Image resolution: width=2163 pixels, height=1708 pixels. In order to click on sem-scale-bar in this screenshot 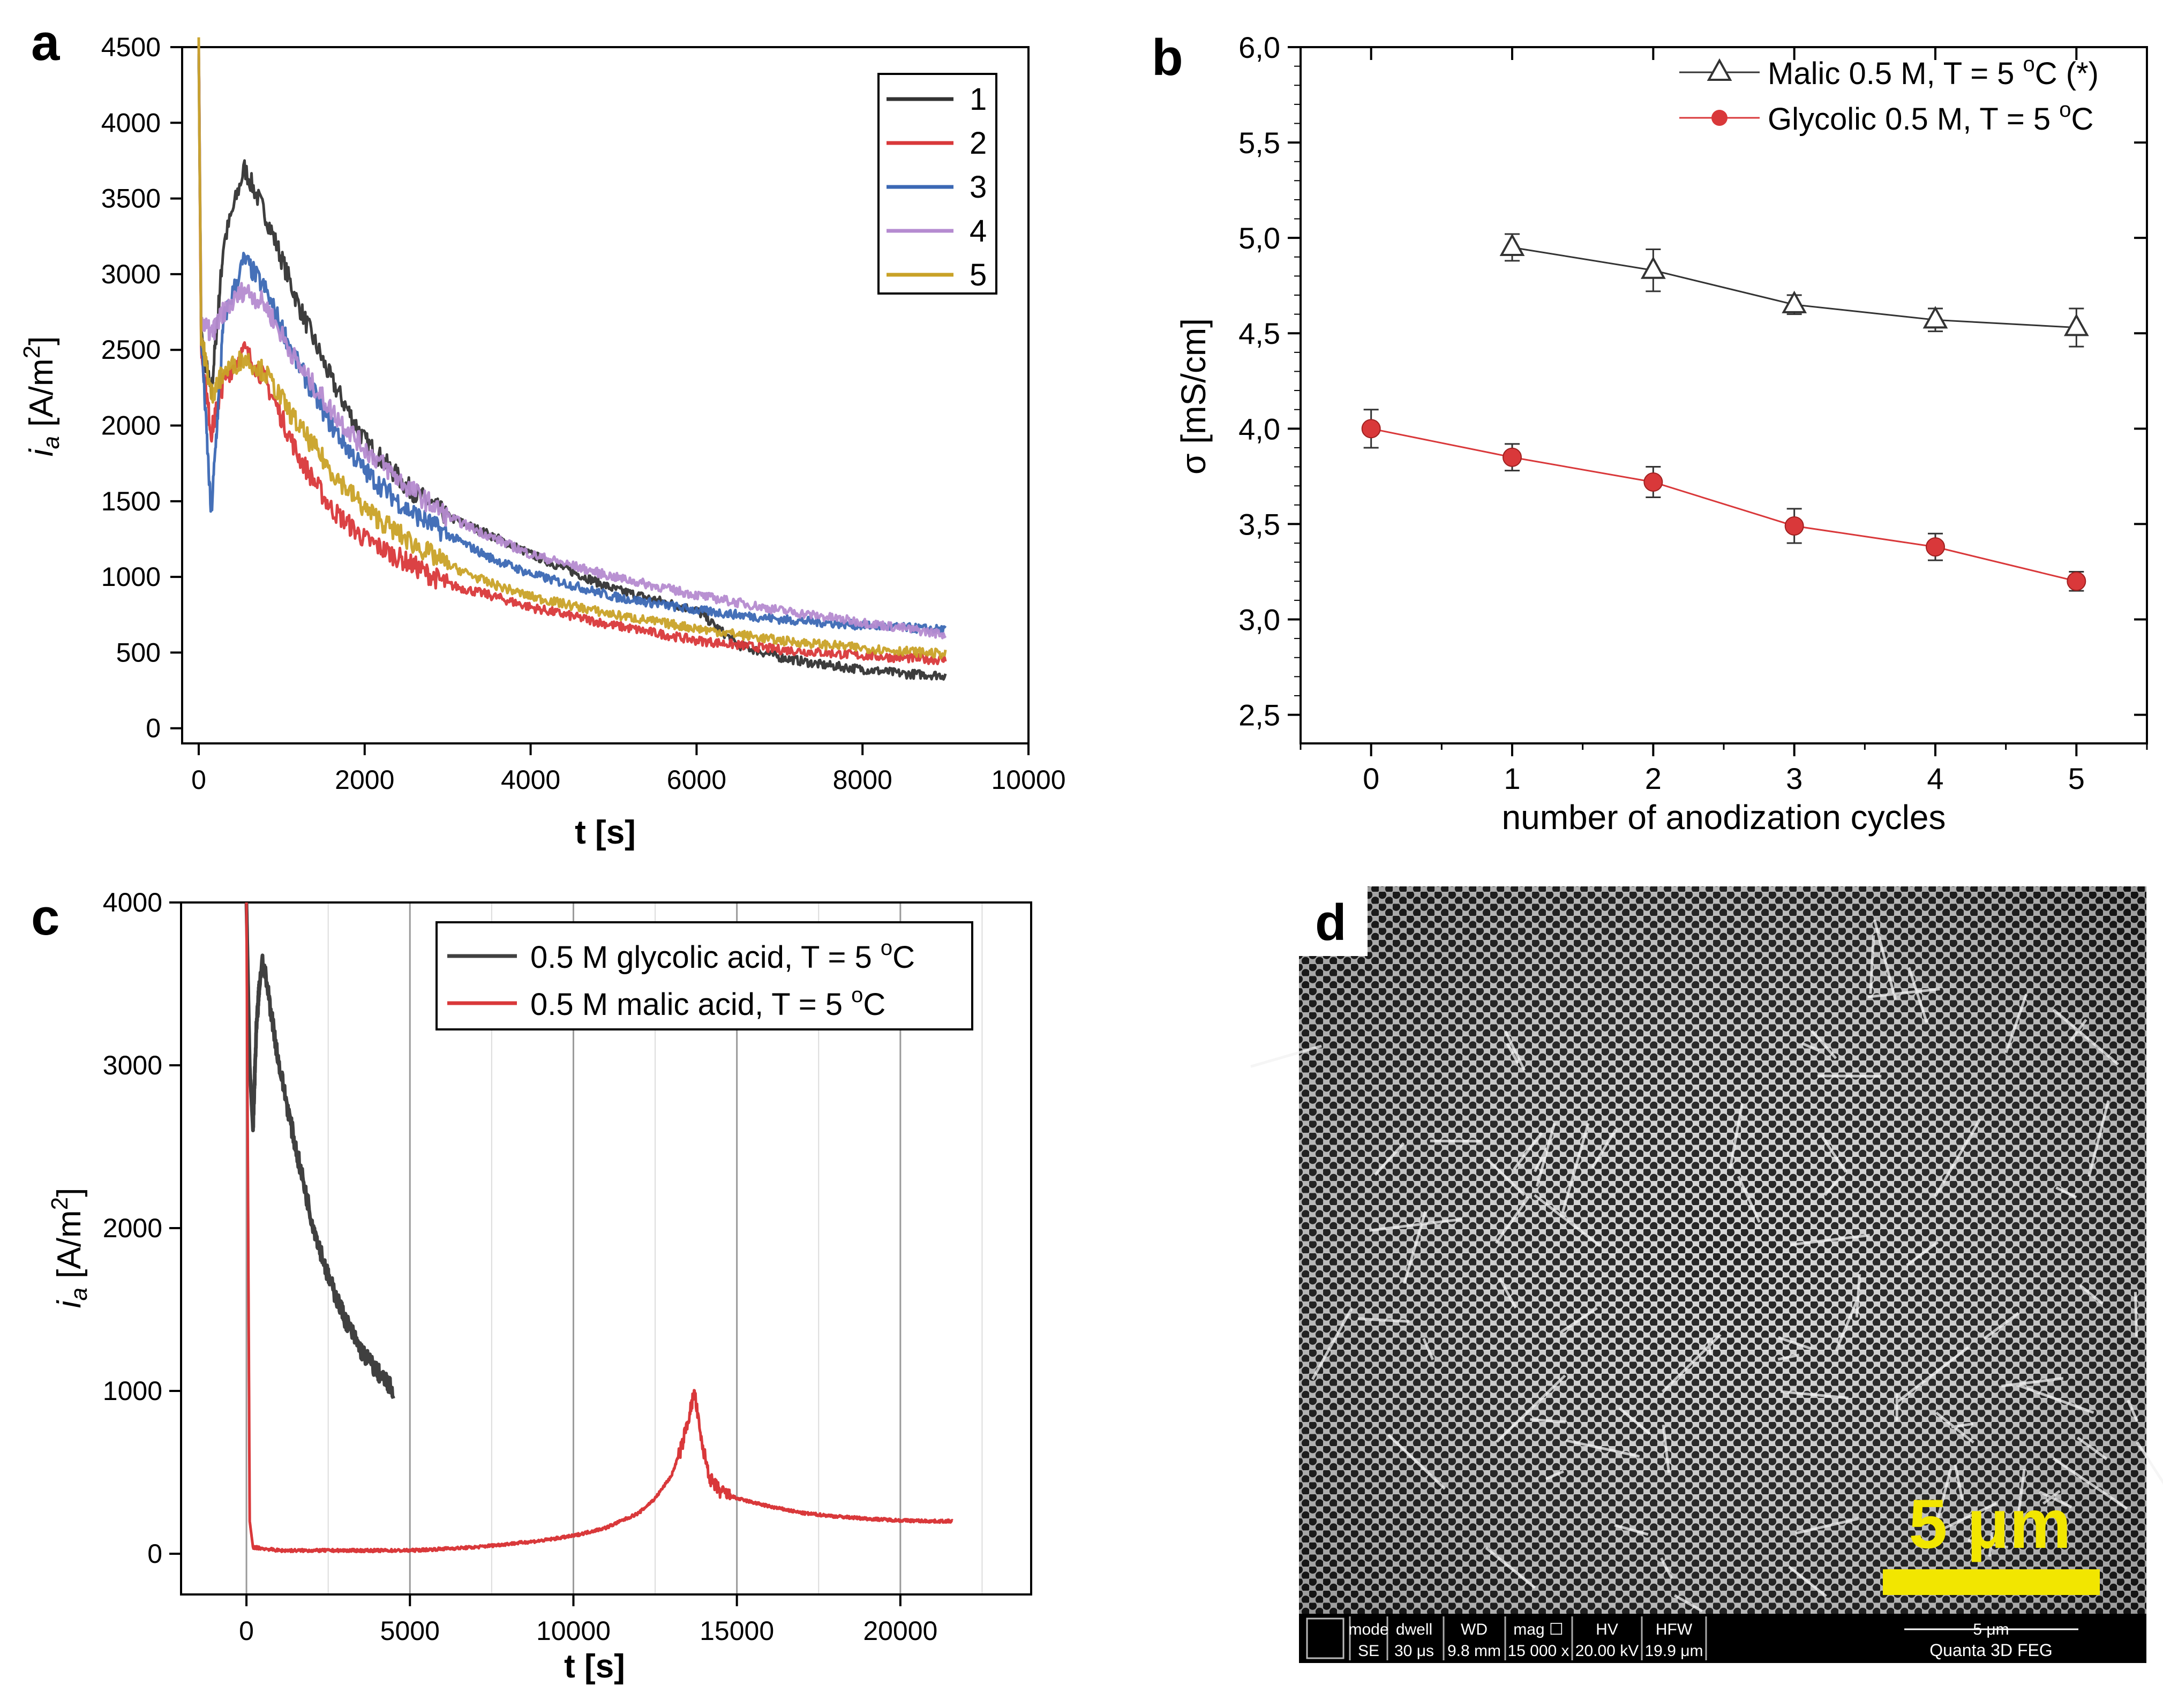, I will do `click(1991, 1582)`.